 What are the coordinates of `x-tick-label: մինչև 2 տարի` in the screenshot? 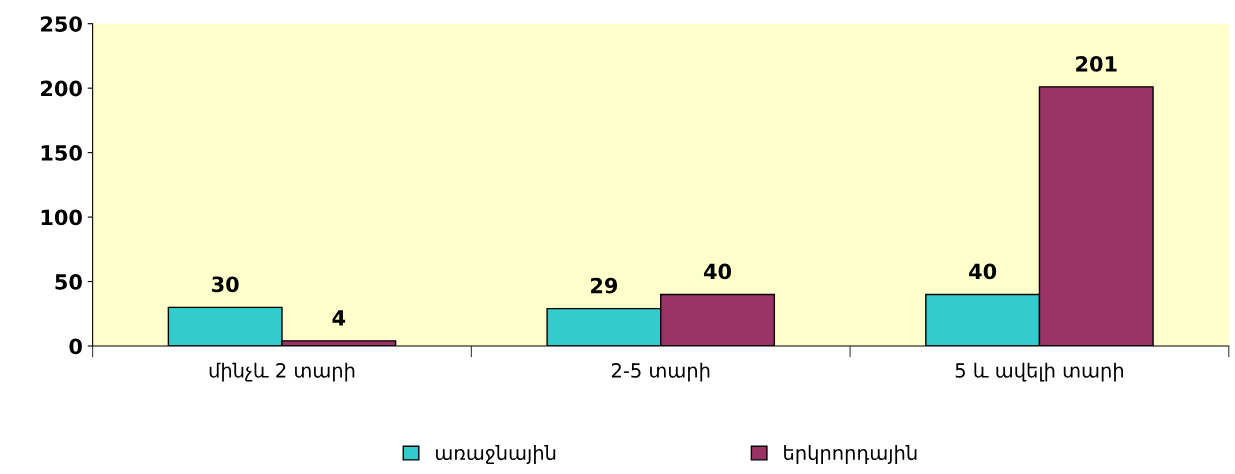 It's located at (282, 372).